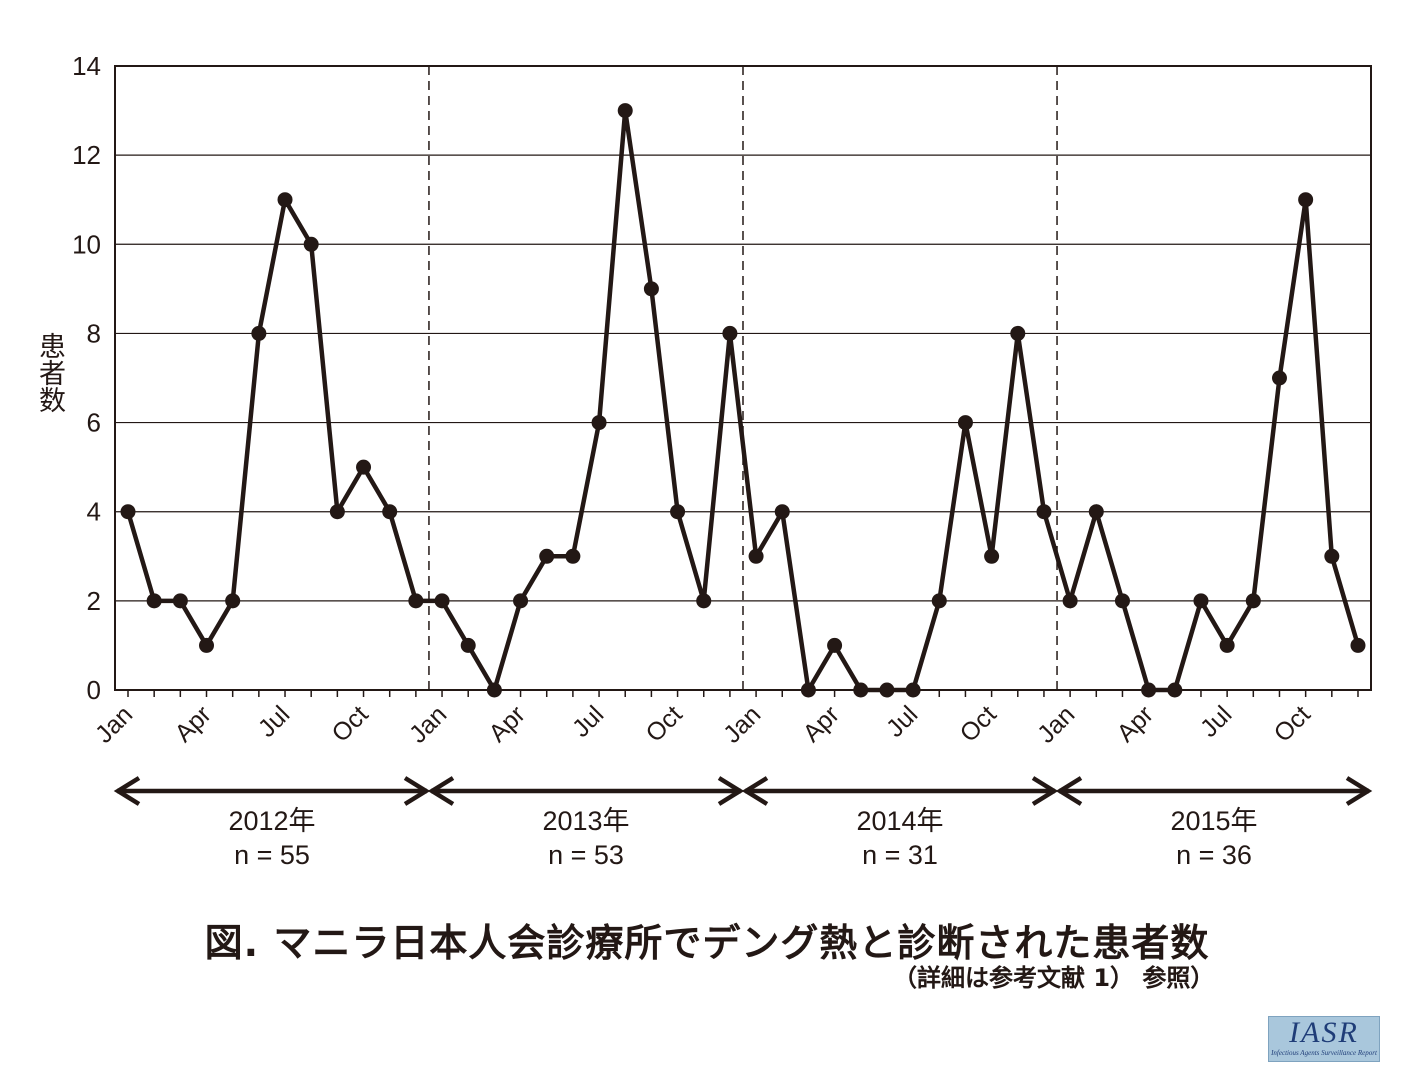  Describe the element at coordinates (1324, 1053) in the screenshot. I see `logo-subtext: Infectious Agents Surveillance Report` at that location.